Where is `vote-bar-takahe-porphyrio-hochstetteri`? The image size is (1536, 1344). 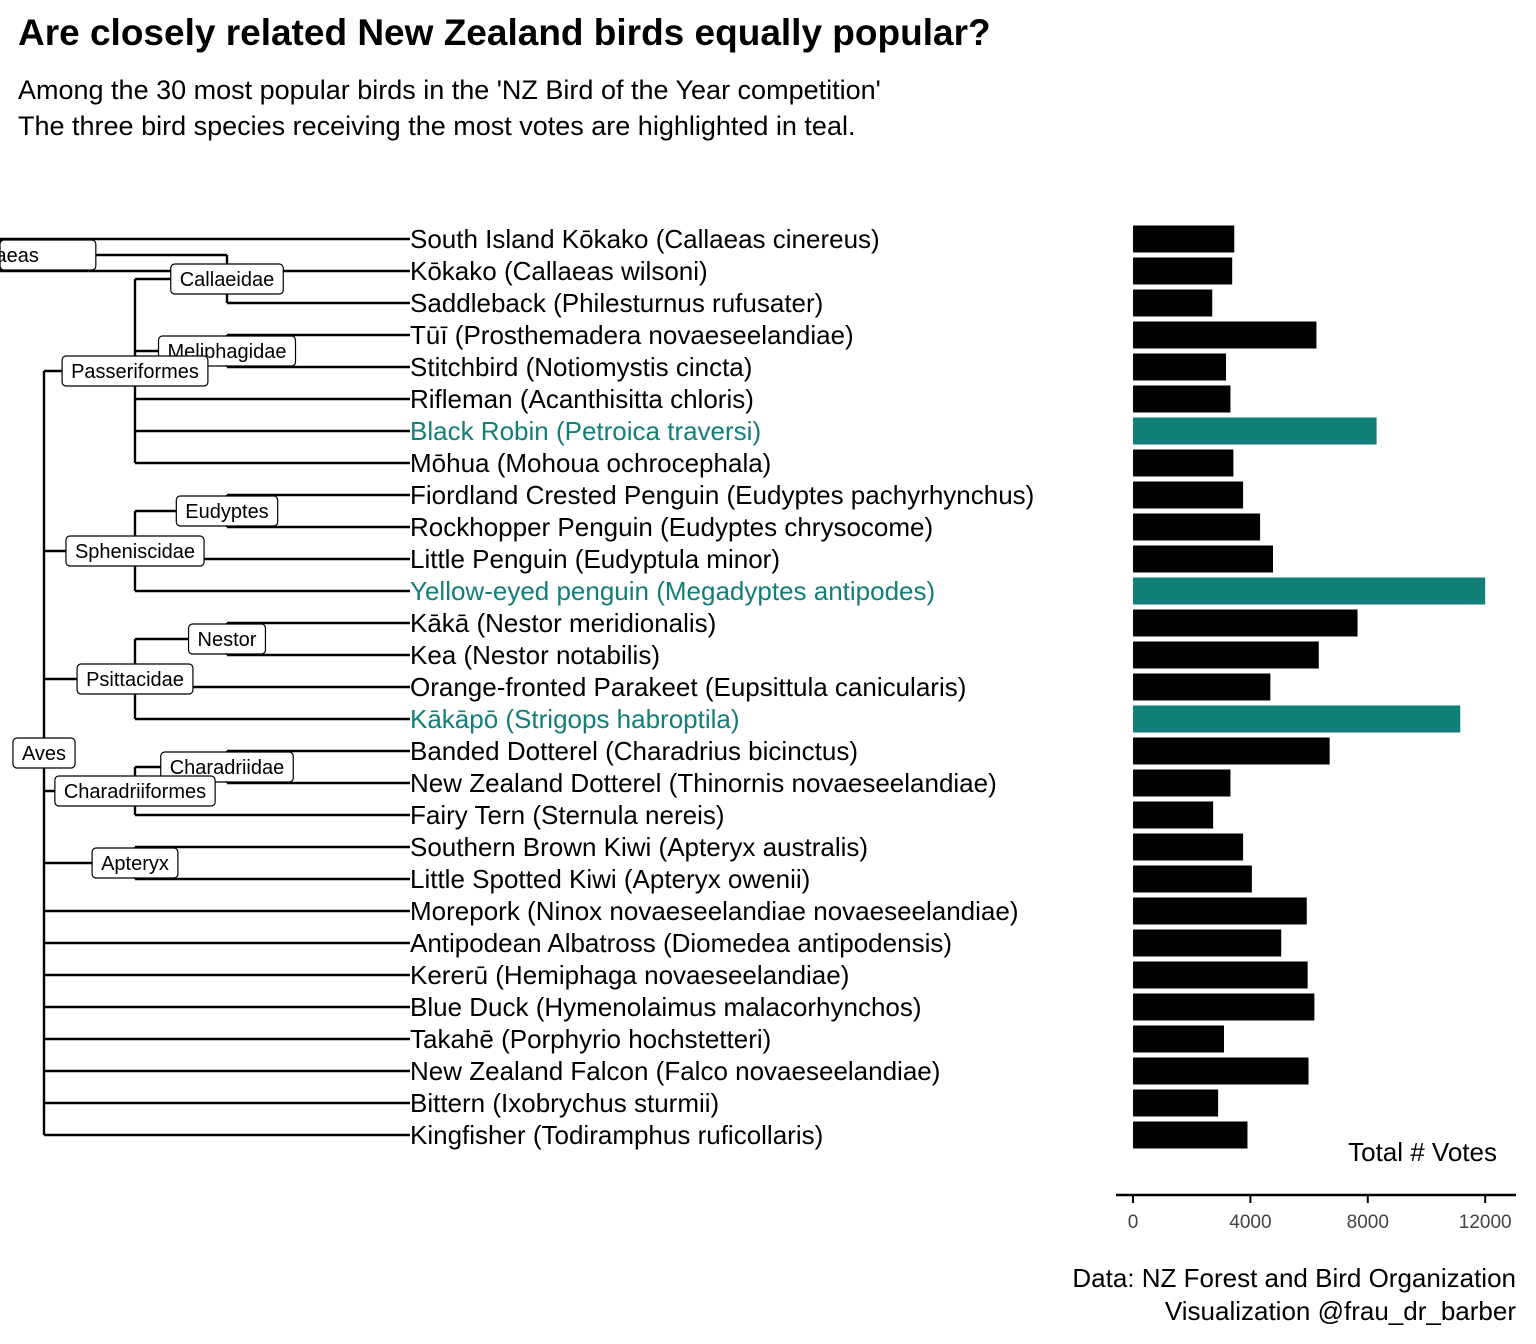 vote-bar-takahe-porphyrio-hochstetteri is located at coordinates (1178, 1039).